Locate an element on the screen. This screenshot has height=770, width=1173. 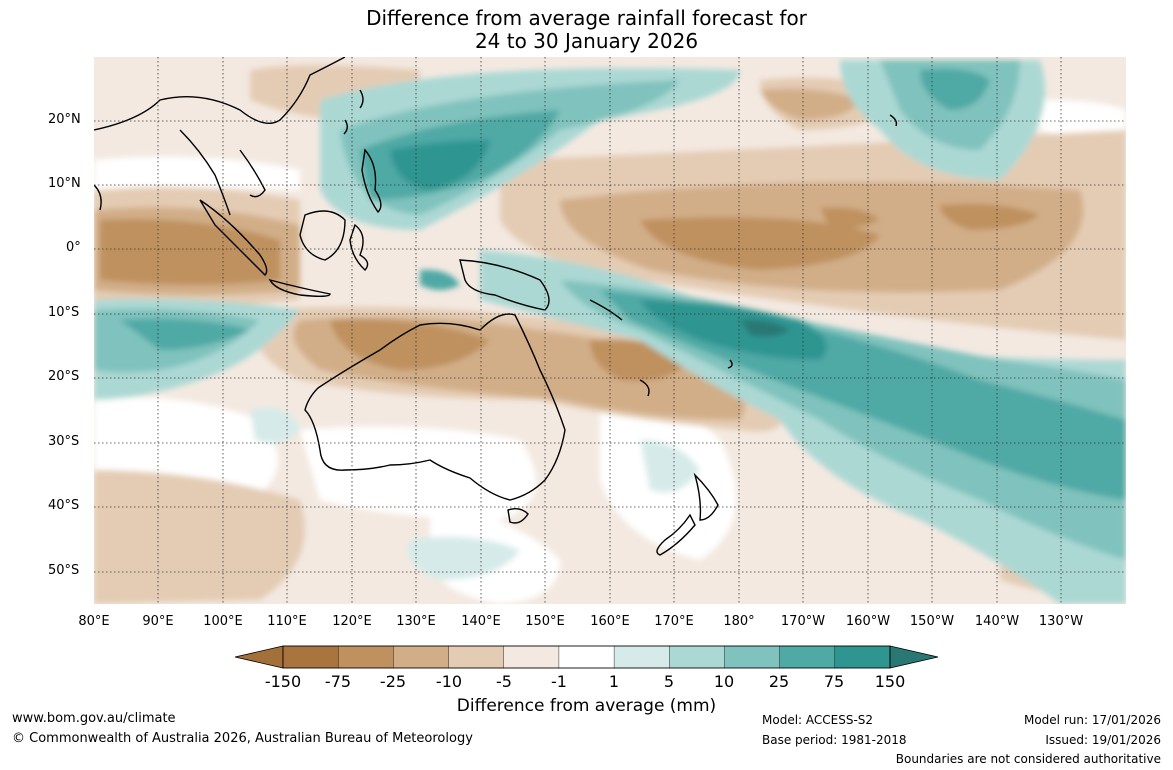
colorbar-label: -5 is located at coordinates (504, 681).